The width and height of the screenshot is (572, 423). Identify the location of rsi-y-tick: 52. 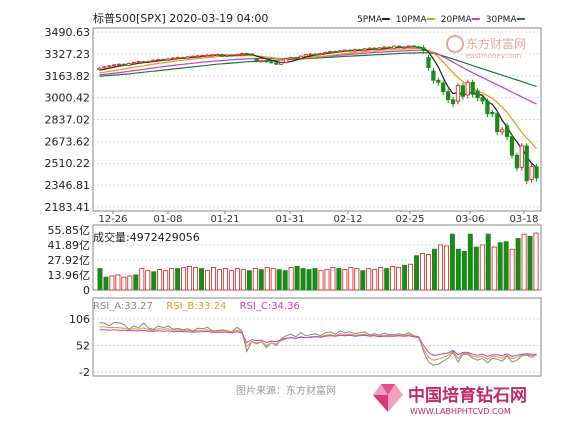
(83, 346).